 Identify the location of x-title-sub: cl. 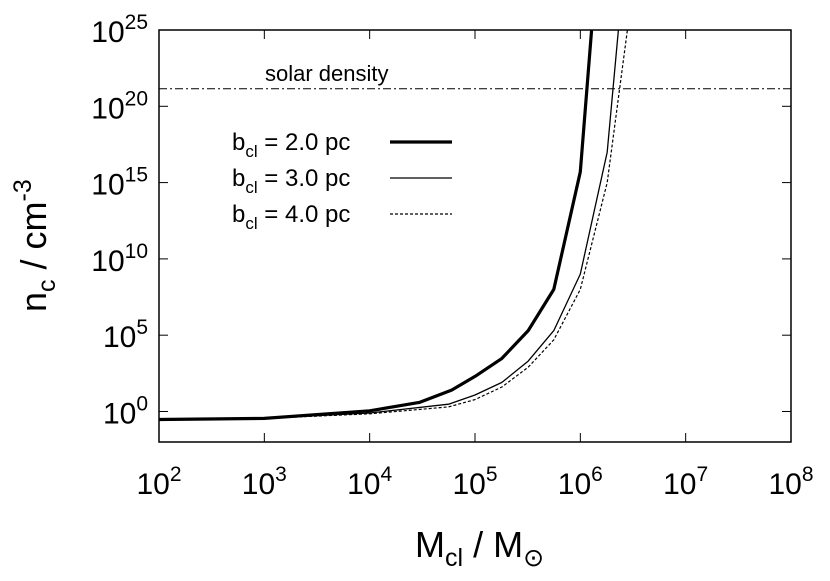
(454, 558).